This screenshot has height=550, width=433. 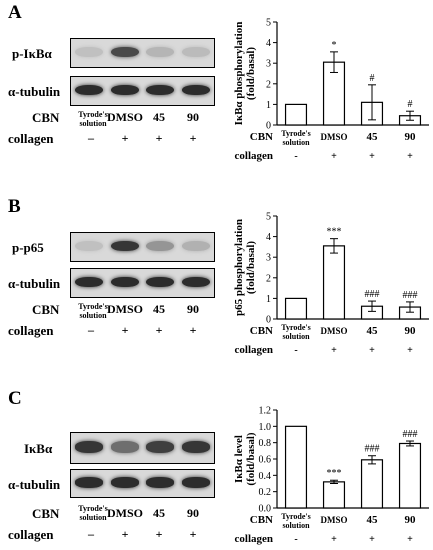 I want to click on lane-tyrode-c: Tyrode's solution, so click(x=93, y=513).